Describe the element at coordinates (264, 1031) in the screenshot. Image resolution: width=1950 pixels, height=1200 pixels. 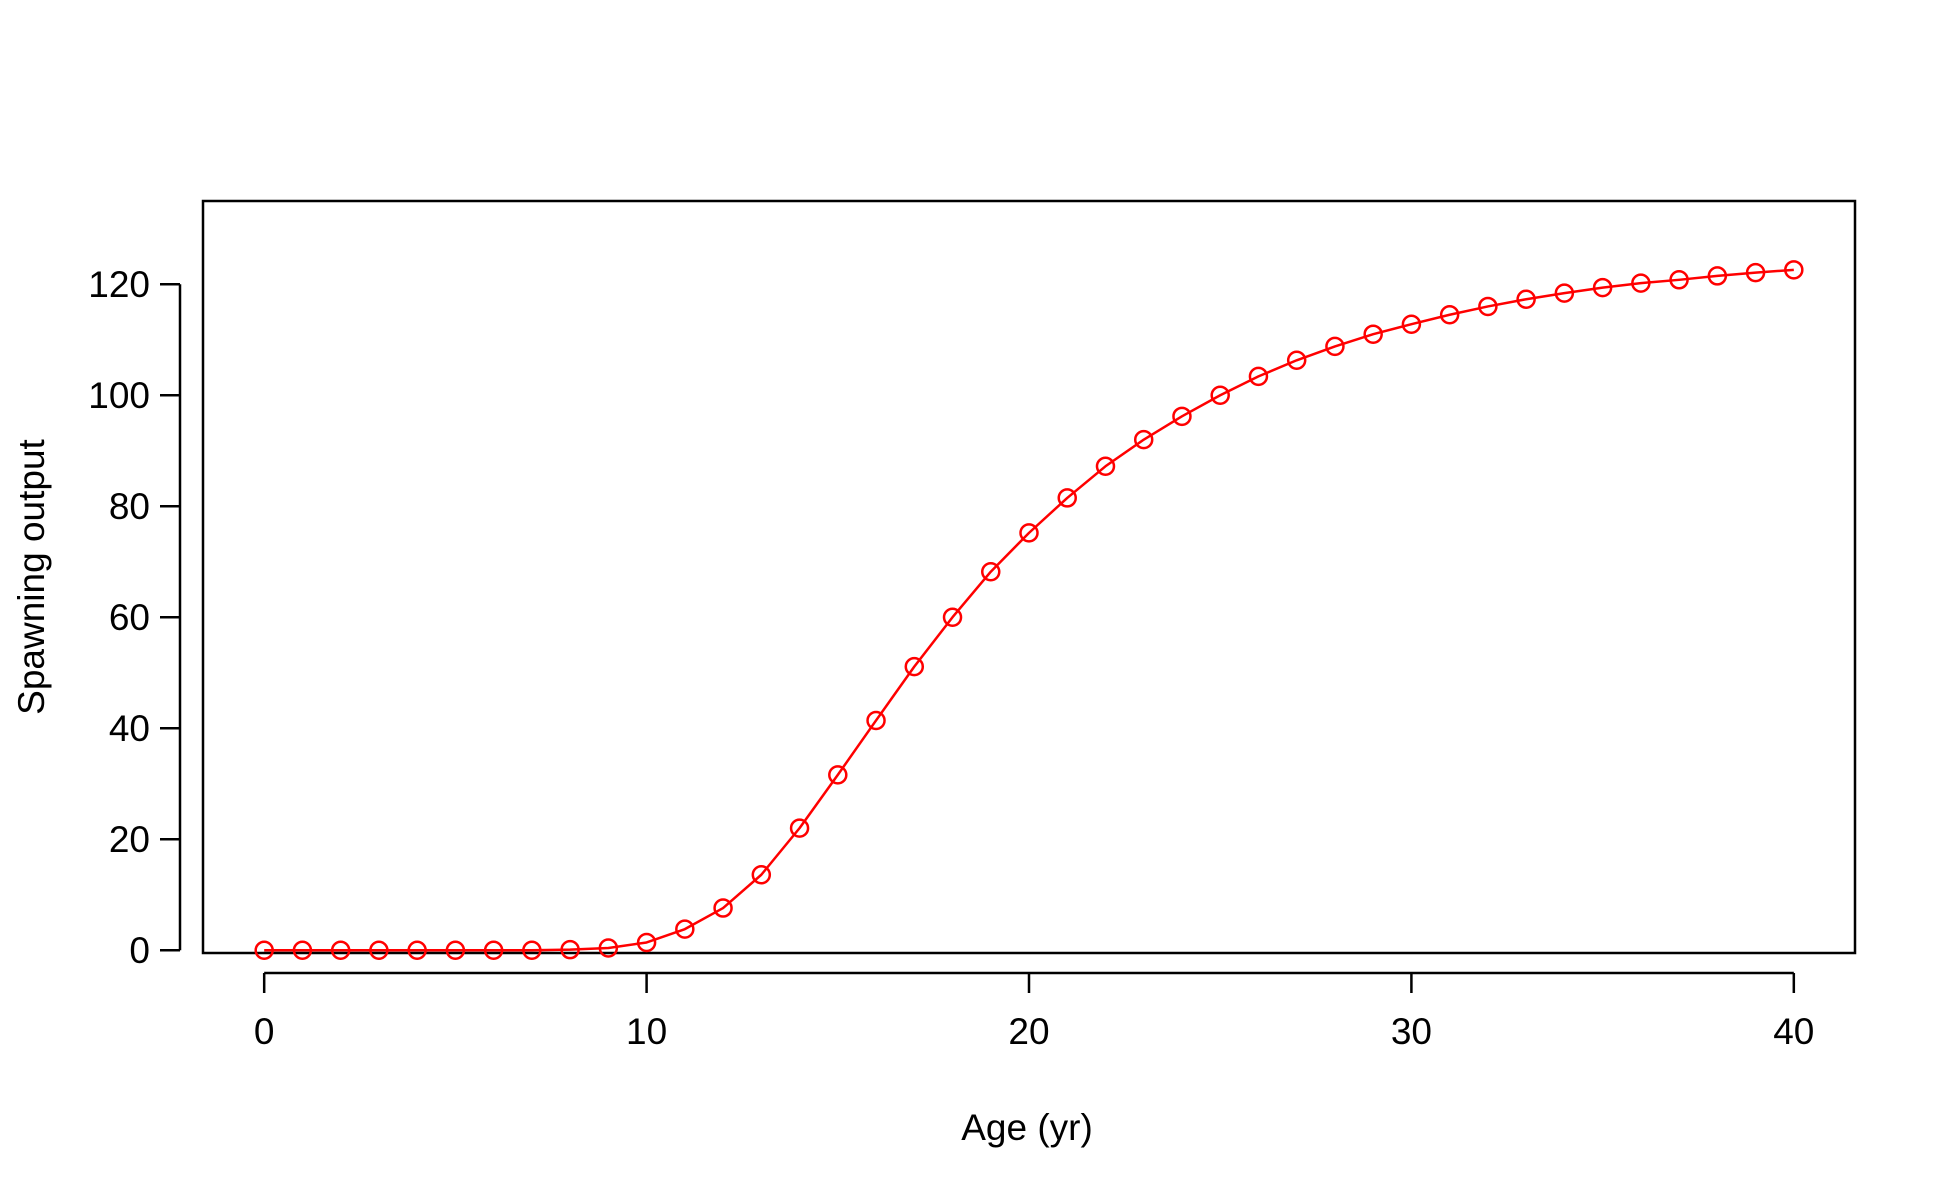
I see `x-tick-label: 0` at that location.